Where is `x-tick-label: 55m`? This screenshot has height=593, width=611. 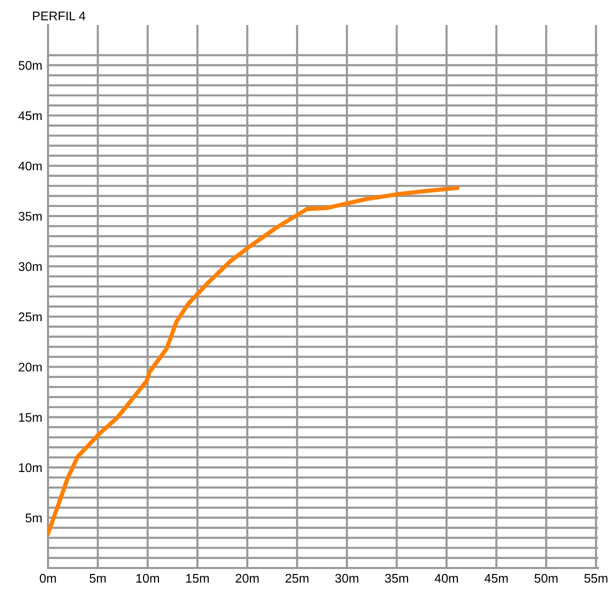
x-tick-label: 55m is located at coordinates (596, 578).